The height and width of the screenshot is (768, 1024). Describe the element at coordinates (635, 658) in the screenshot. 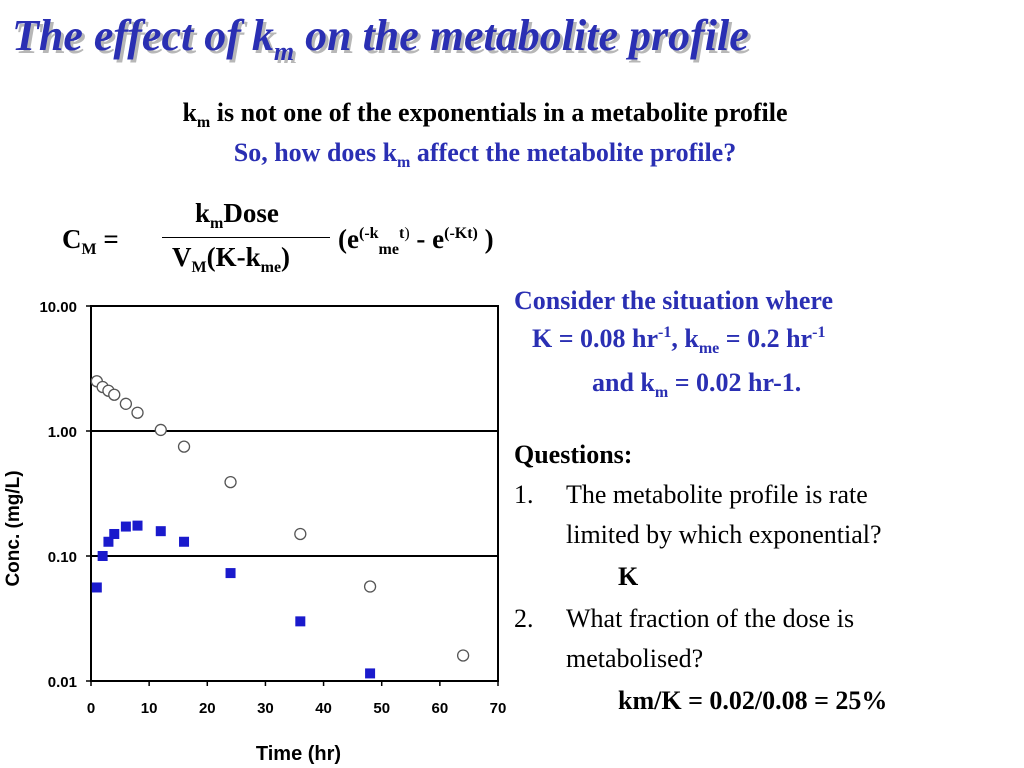

I see `question-2-line-2: metabolised?` at that location.